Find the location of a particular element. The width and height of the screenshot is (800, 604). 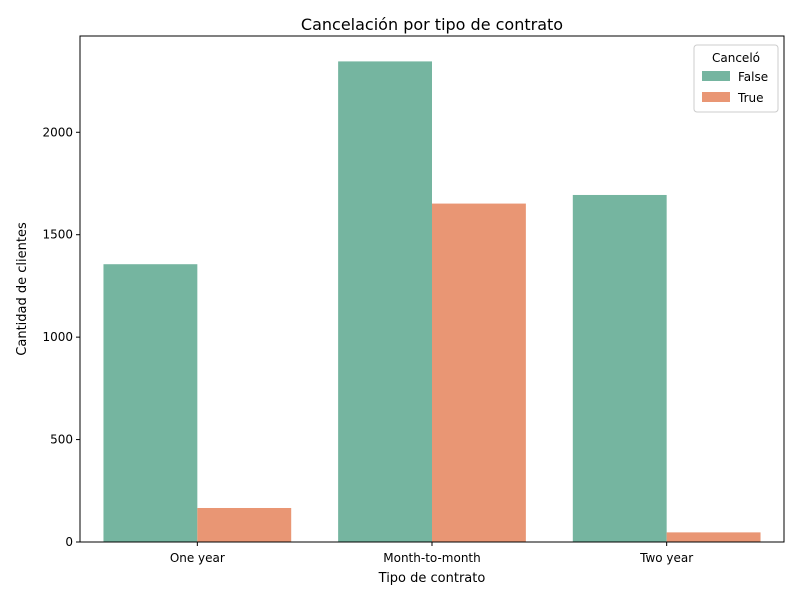

y-tick-label: 0 is located at coordinates (69, 542).